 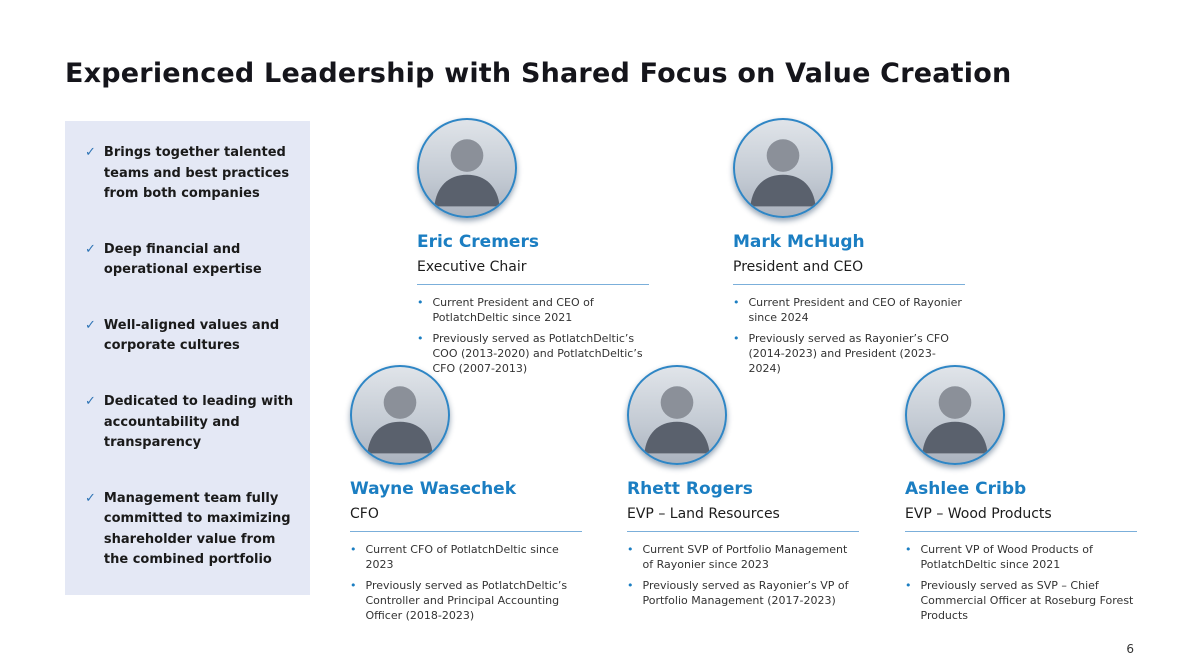 What do you see at coordinates (466, 519) in the screenshot?
I see `leader-role: CFO` at bounding box center [466, 519].